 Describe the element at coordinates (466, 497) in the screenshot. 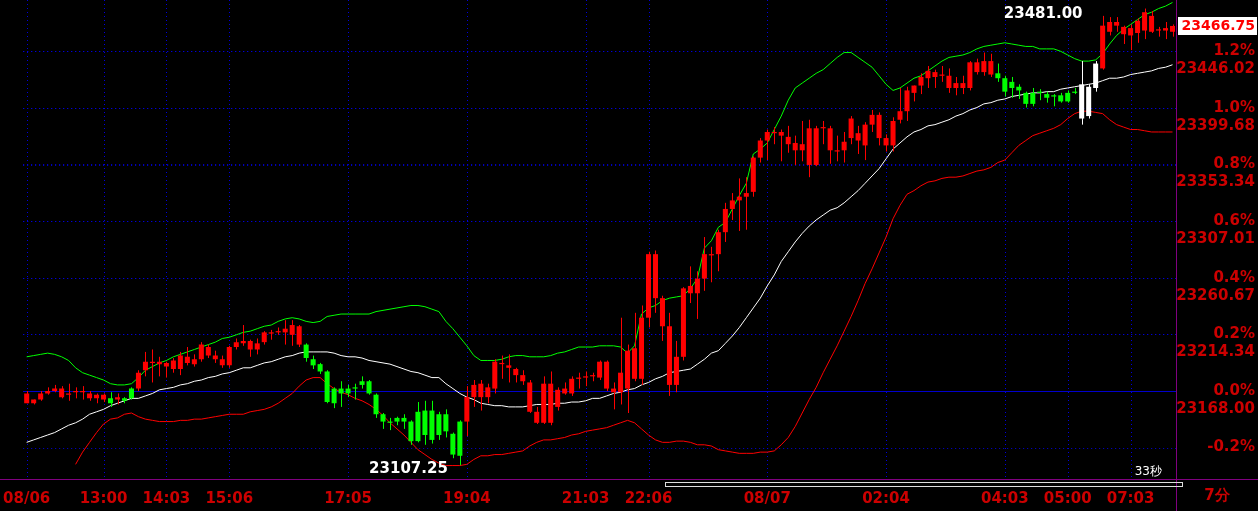

I see `x-tick-label: 19:04` at that location.